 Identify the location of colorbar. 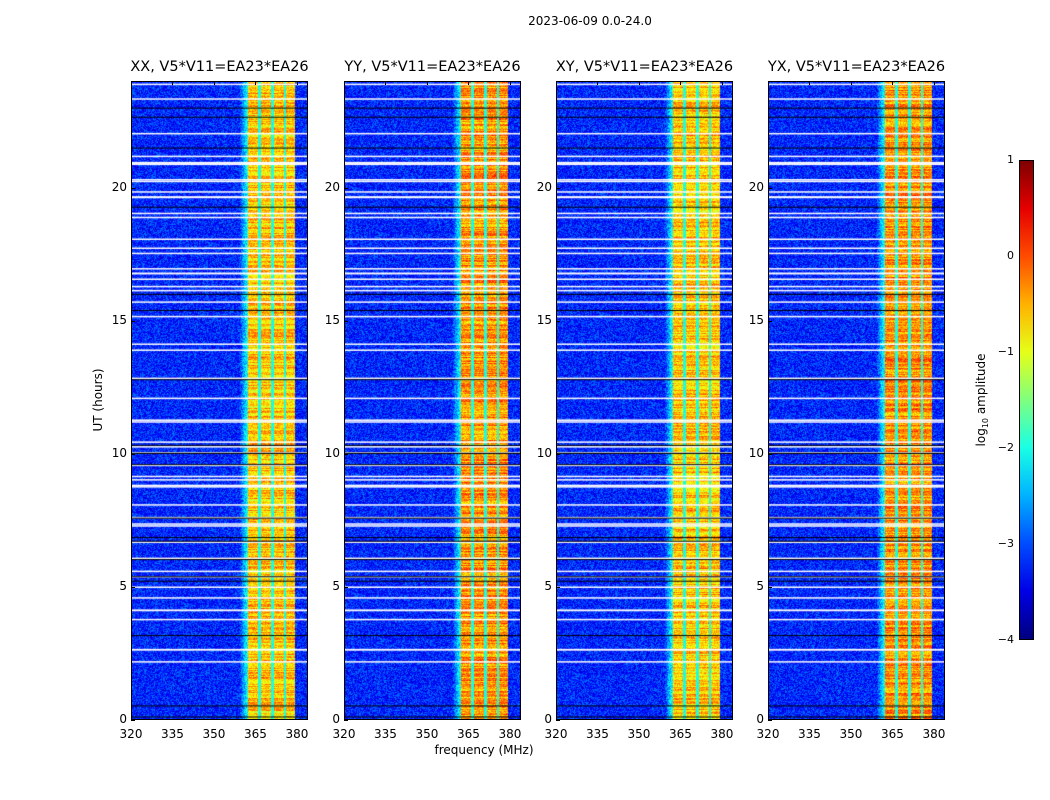
(1026, 400).